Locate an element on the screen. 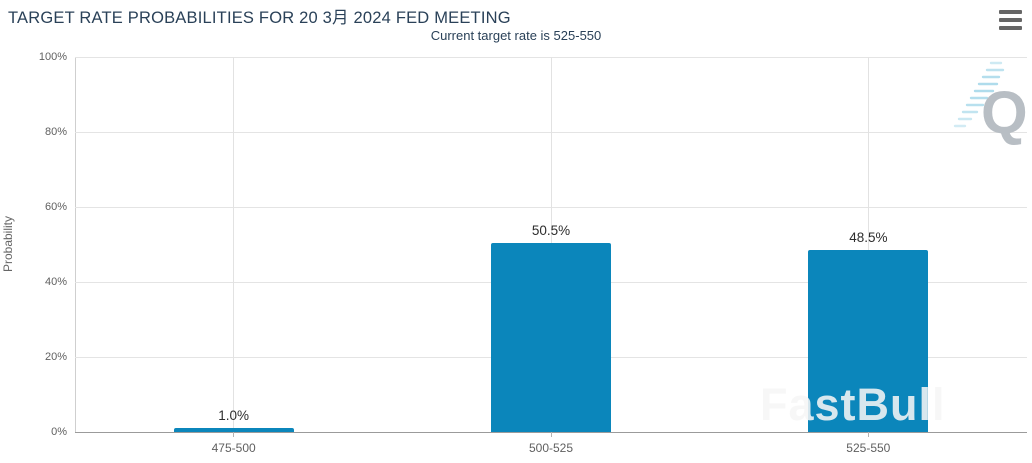 The image size is (1032, 463). y-axis-tick-label: 40% is located at coordinates (55, 281).